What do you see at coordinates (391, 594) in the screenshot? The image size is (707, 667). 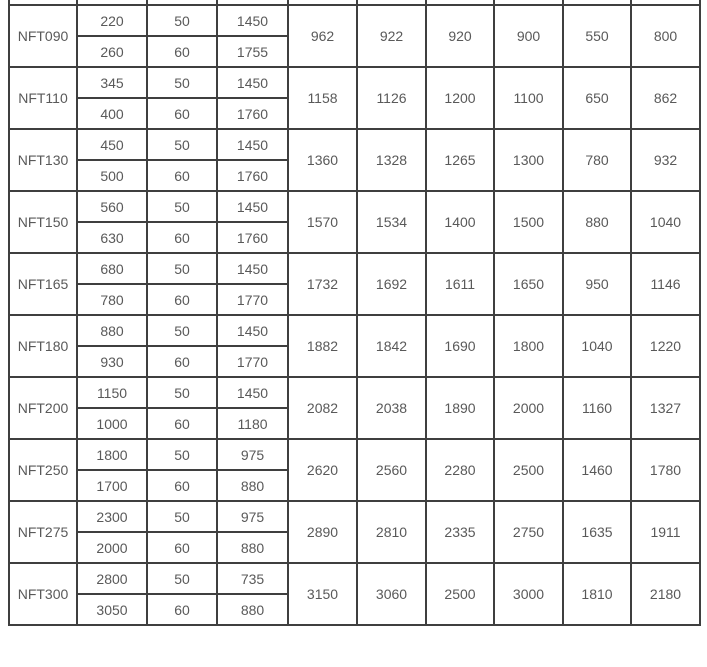 I see `merged-value-cell: 3060` at bounding box center [391, 594].